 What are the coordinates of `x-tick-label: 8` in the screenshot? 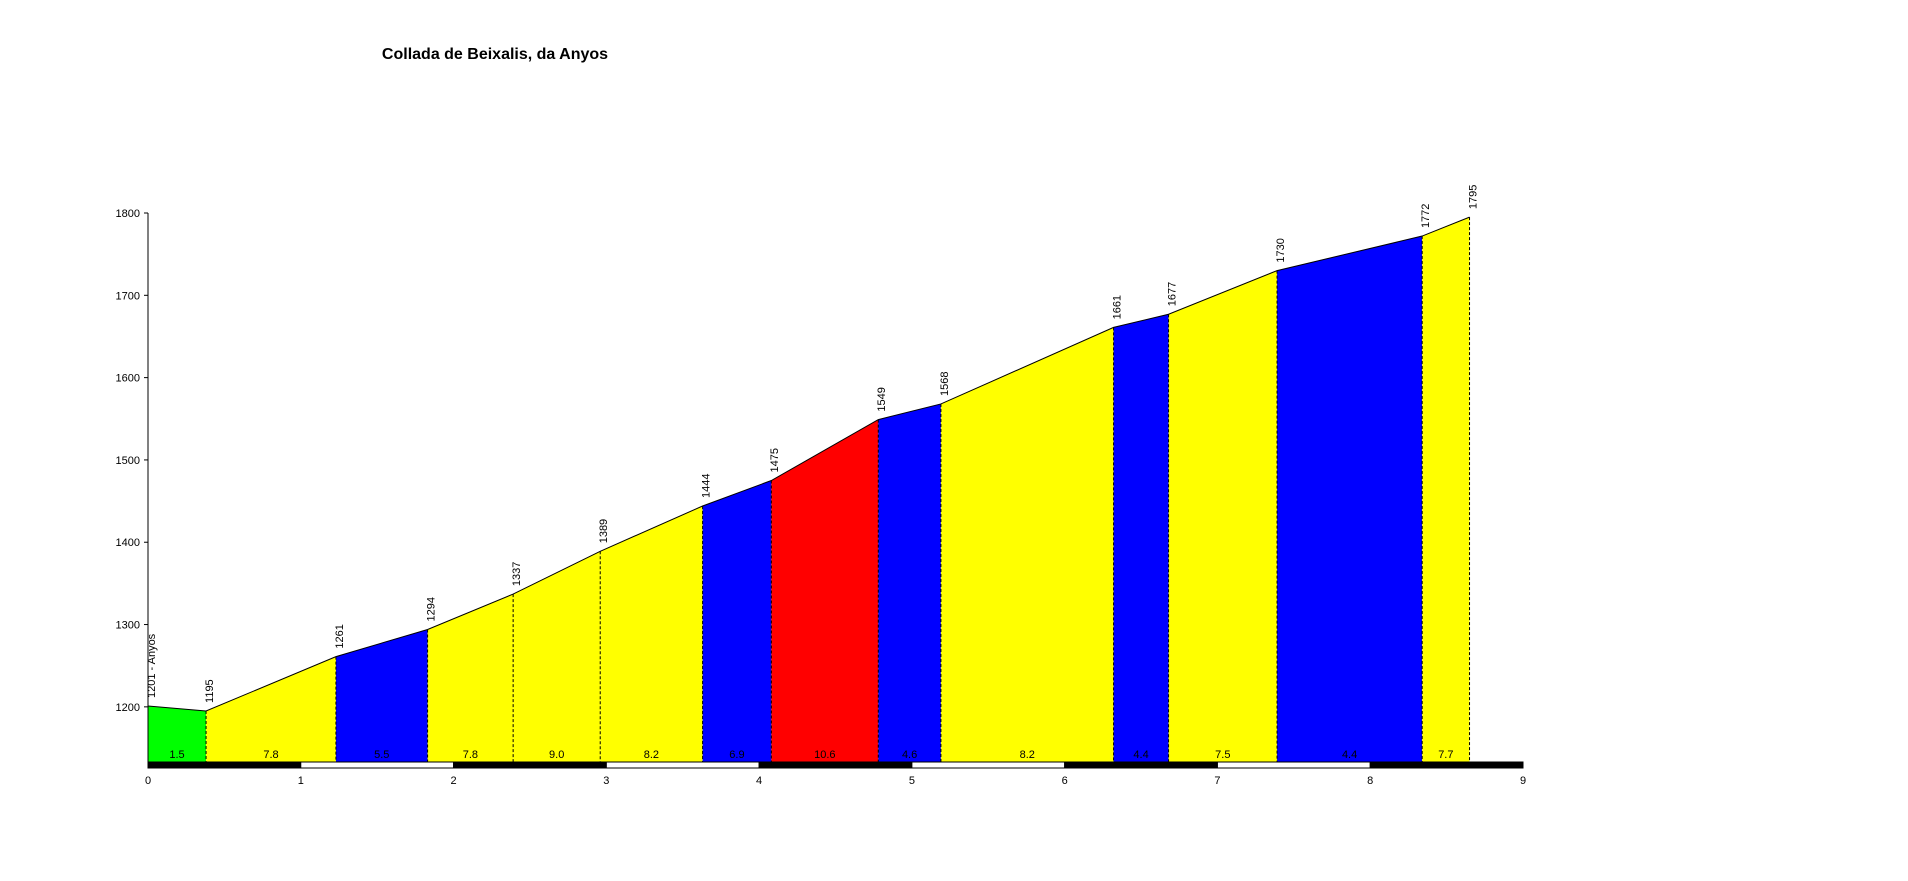 It's located at (1370, 781).